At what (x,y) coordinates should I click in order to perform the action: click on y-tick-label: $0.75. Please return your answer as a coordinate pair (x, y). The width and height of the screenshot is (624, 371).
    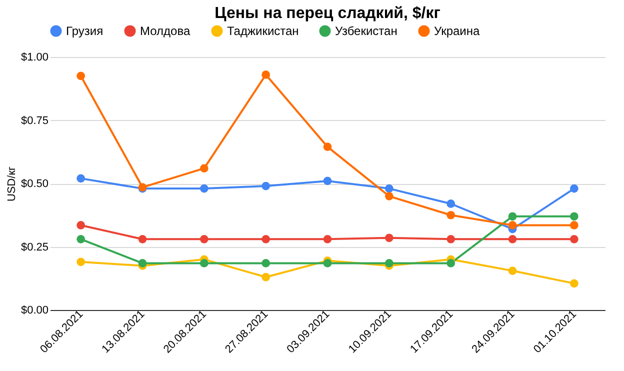
    Looking at the image, I should click on (34, 120).